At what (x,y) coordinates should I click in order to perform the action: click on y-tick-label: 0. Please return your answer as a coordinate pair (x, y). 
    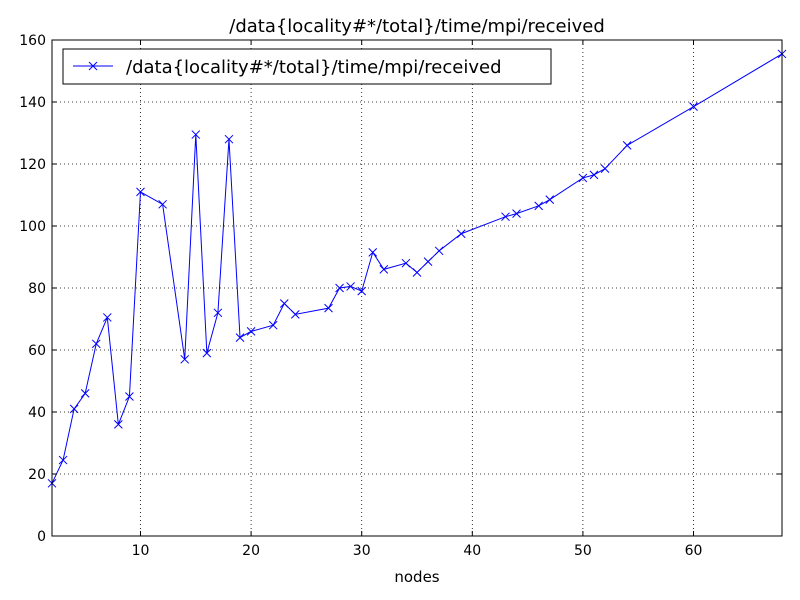
    Looking at the image, I should click on (41, 537).